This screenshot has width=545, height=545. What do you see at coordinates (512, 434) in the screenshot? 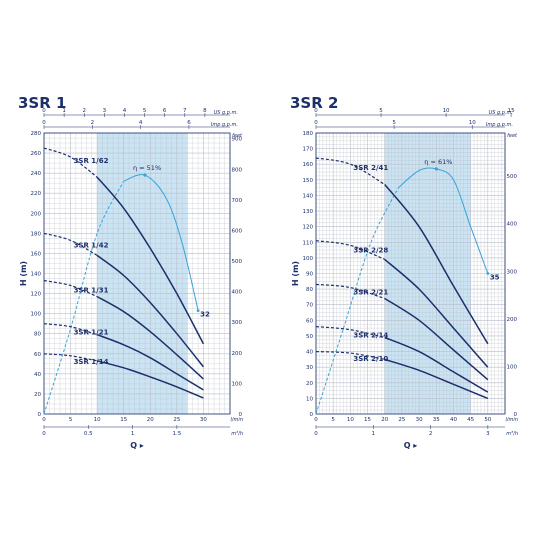
I see `chart2-m3h-unit: m³/h` at bounding box center [512, 434].